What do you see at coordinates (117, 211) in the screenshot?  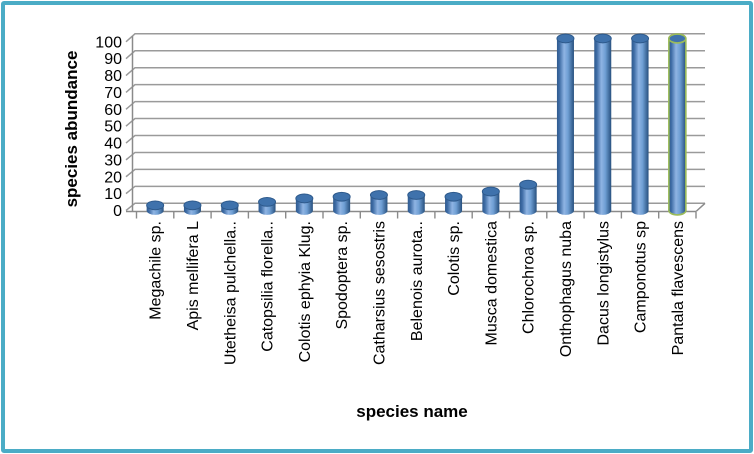 I see `y-tick-label-0: 0` at bounding box center [117, 211].